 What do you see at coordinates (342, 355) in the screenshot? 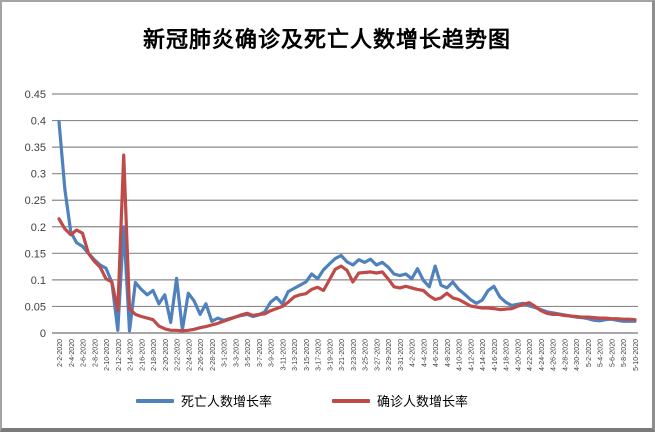
I see `x-axis-tick-label: 3-21-2020` at bounding box center [342, 355].